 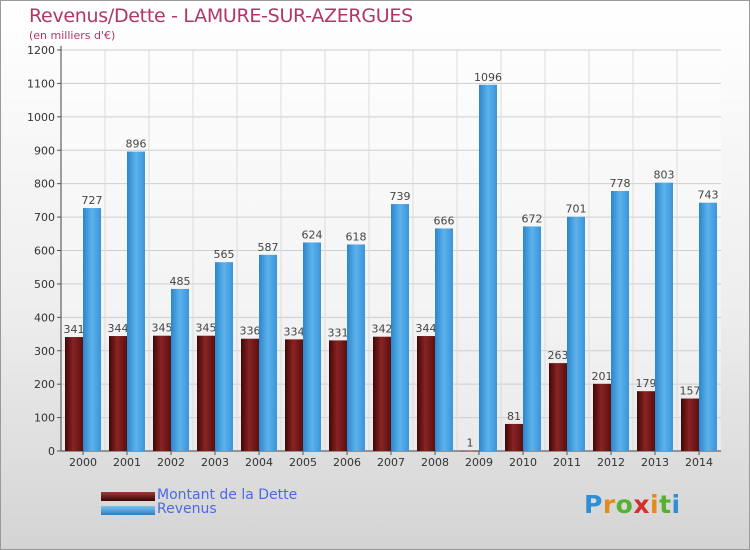 I want to click on x-tick-label: 2008, so click(x=435, y=462).